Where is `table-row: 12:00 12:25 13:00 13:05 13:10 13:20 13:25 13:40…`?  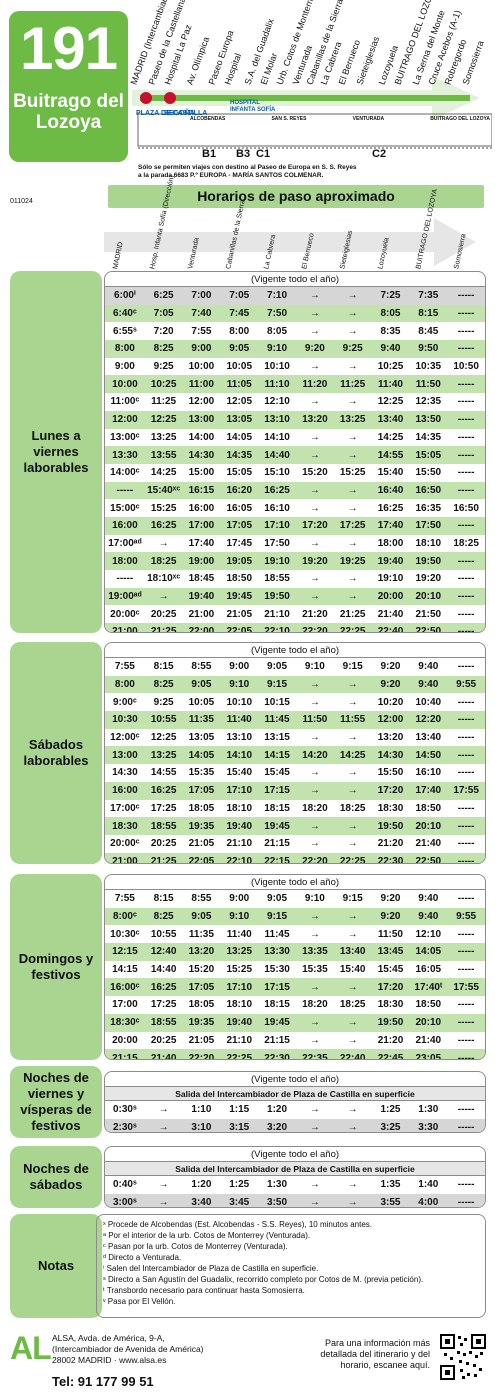 table-row: 12:00 12:25 13:00 13:05 13:10 13:20 13:25 13:40… is located at coordinates (295, 419).